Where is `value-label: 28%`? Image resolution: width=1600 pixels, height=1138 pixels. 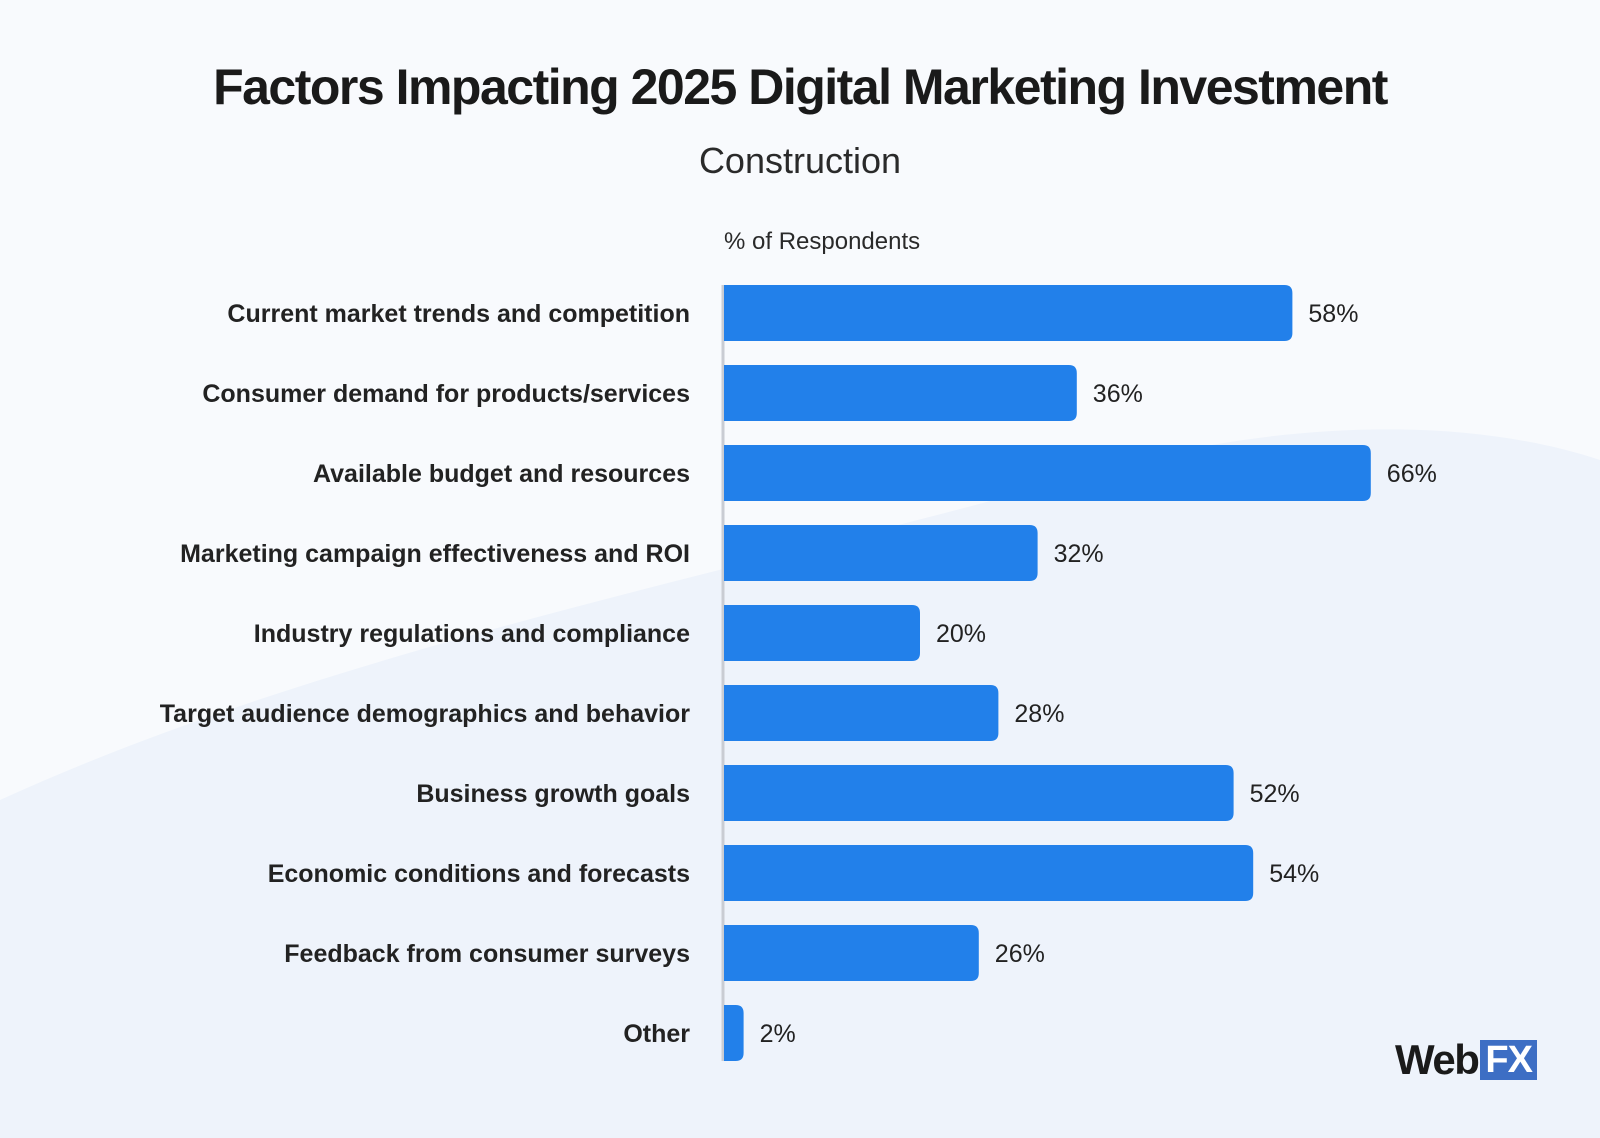
value-label: 28% is located at coordinates (1039, 714).